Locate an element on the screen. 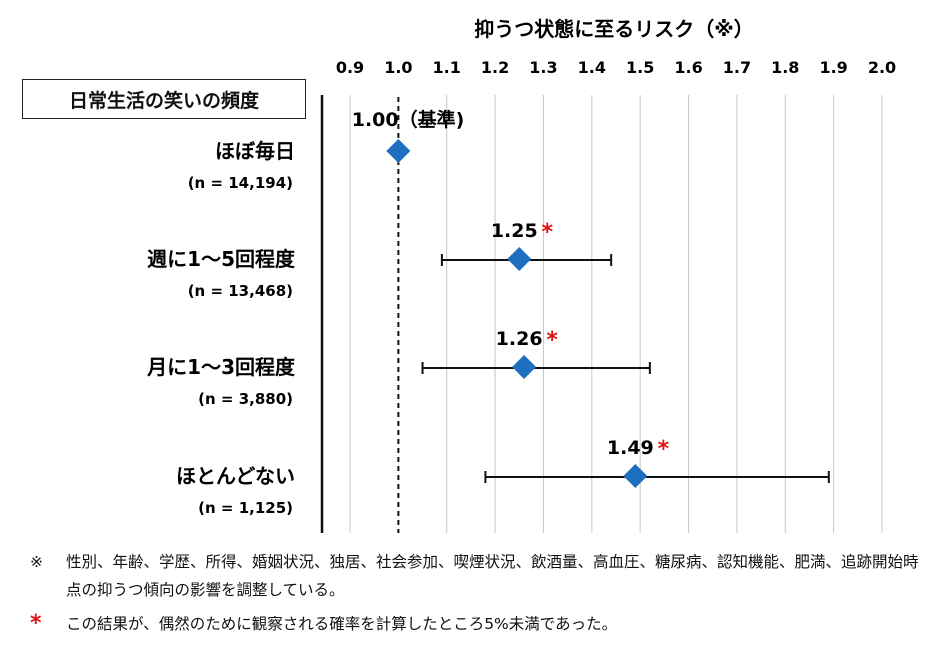  x-tick-label: 1.4 is located at coordinates (592, 67).